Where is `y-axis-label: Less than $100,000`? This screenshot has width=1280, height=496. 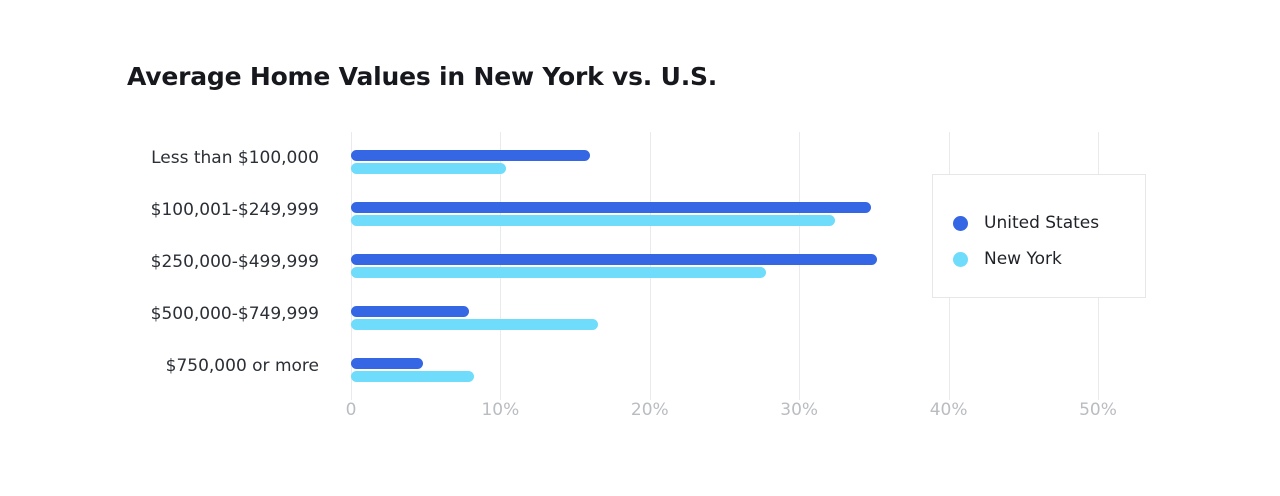 y-axis-label: Less than $100,000 is located at coordinates (235, 158).